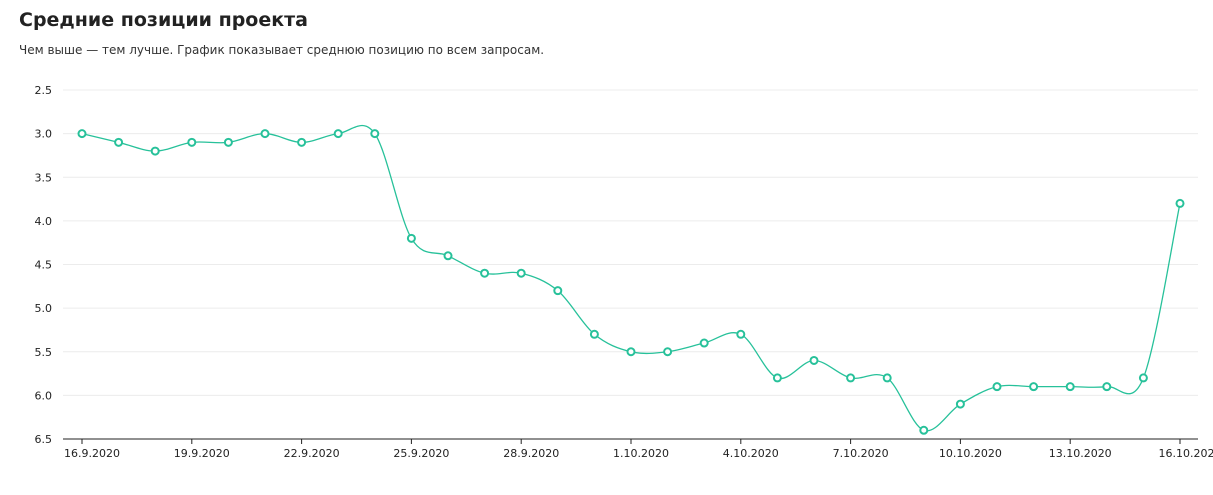  I want to click on x-tick-label: 13.10.2020, so click(1080, 453).